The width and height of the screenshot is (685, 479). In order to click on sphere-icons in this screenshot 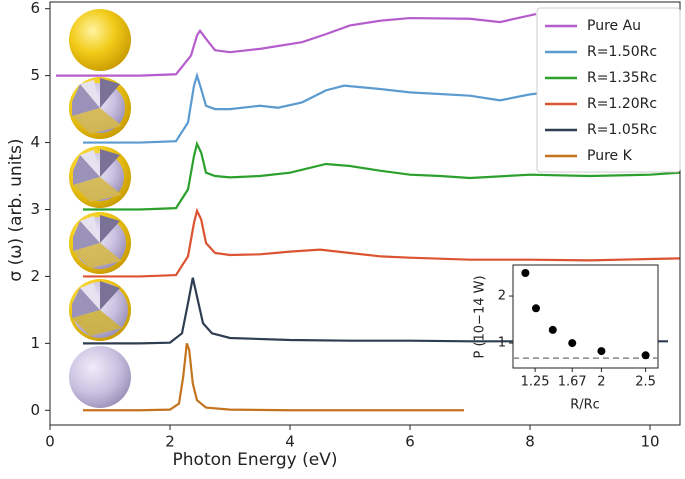, I will do `click(100, 208)`.